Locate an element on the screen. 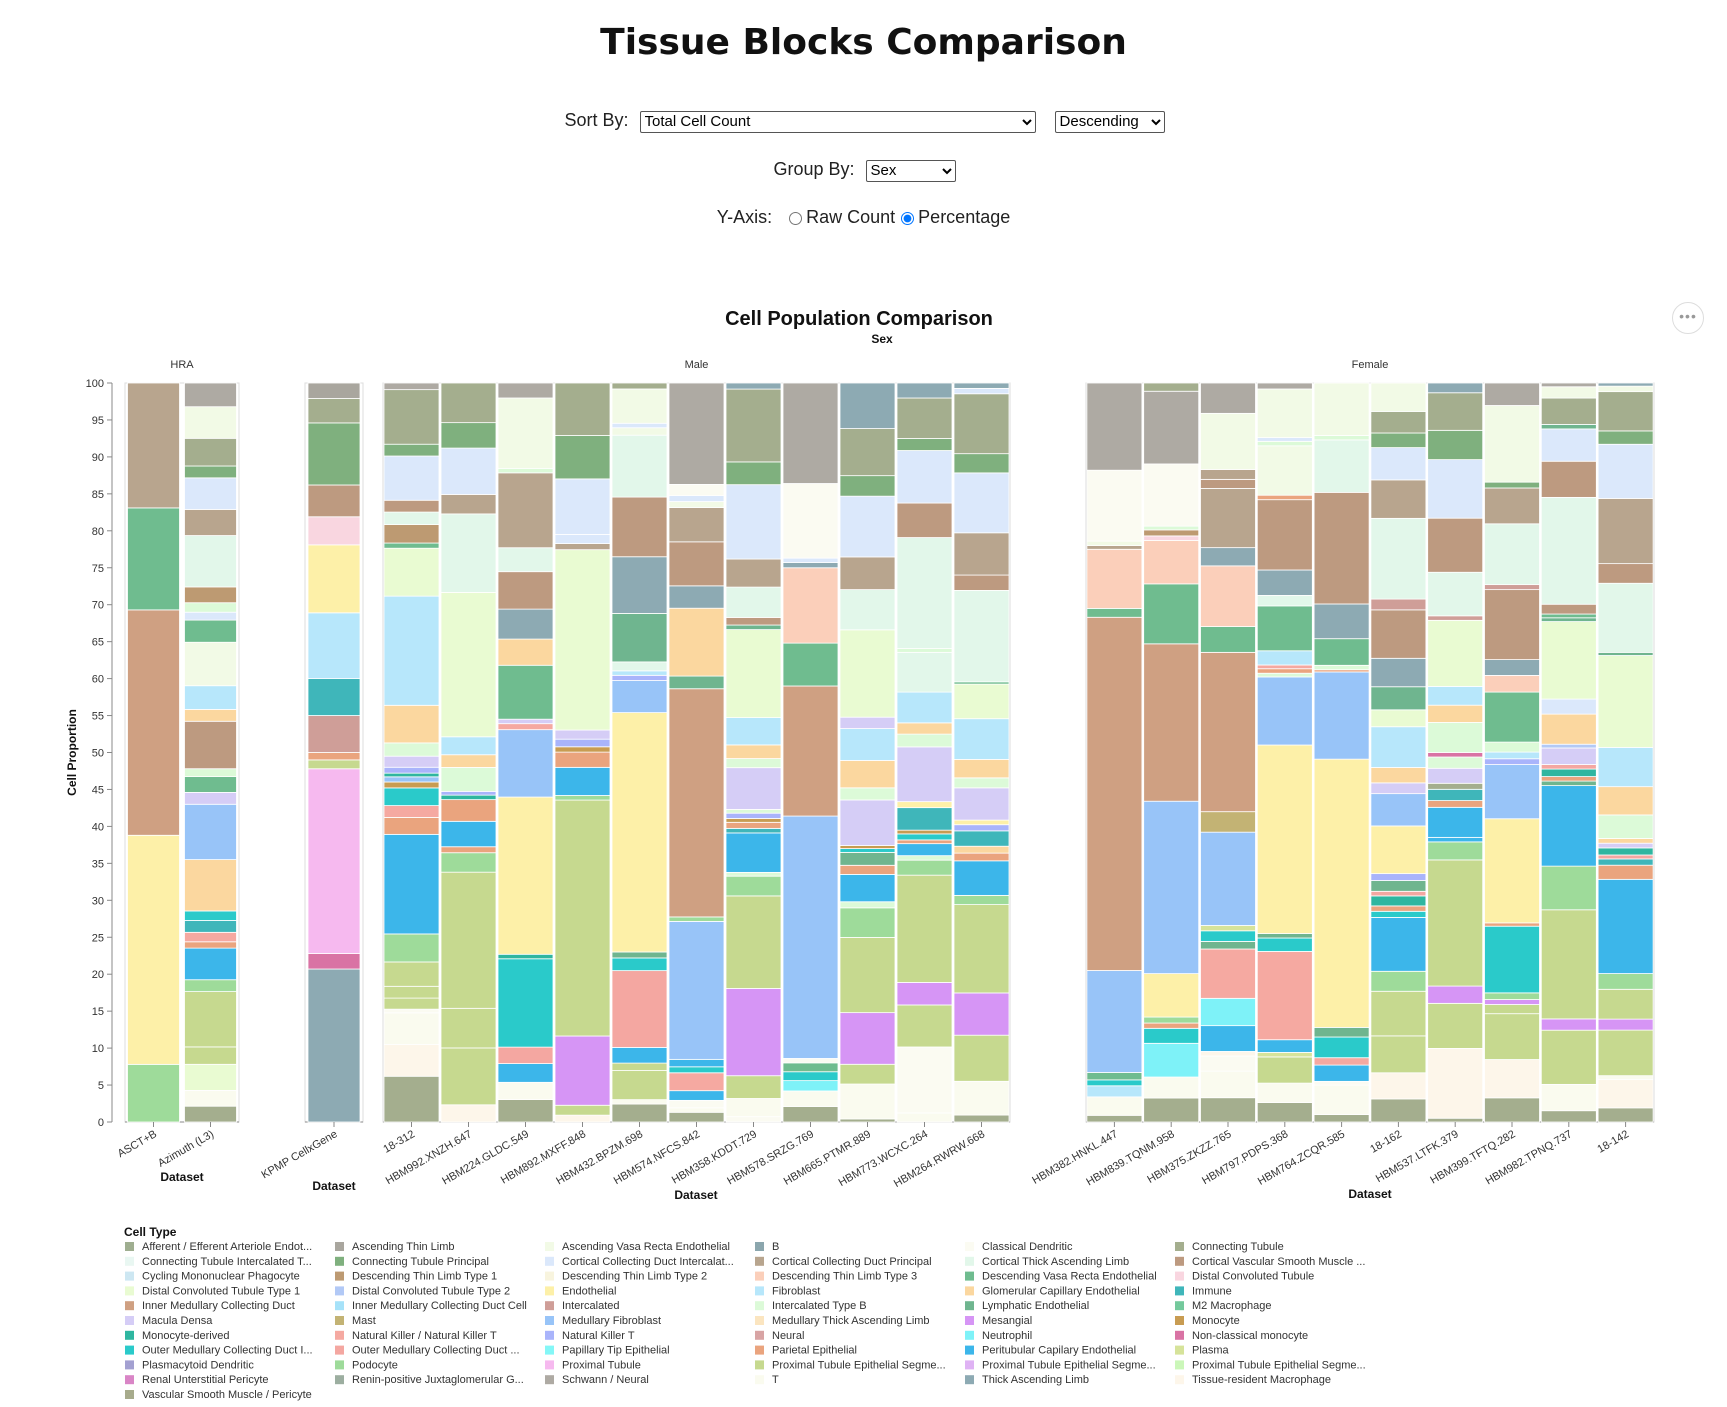 Image resolution: width=1727 pixels, height=1407 pixels. sort-by-select: Total Cell Count is located at coordinates (837, 121).